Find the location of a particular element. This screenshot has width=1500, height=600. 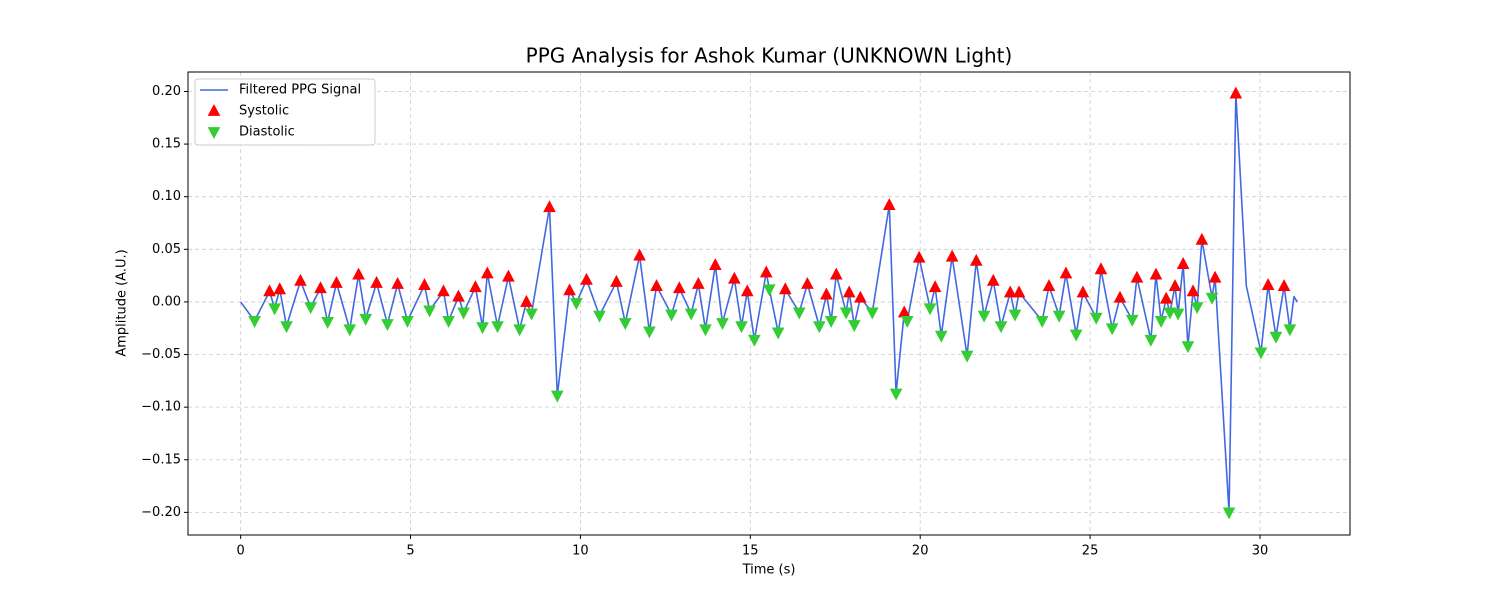

y-tick-label: 0.10 is located at coordinates (166, 196).